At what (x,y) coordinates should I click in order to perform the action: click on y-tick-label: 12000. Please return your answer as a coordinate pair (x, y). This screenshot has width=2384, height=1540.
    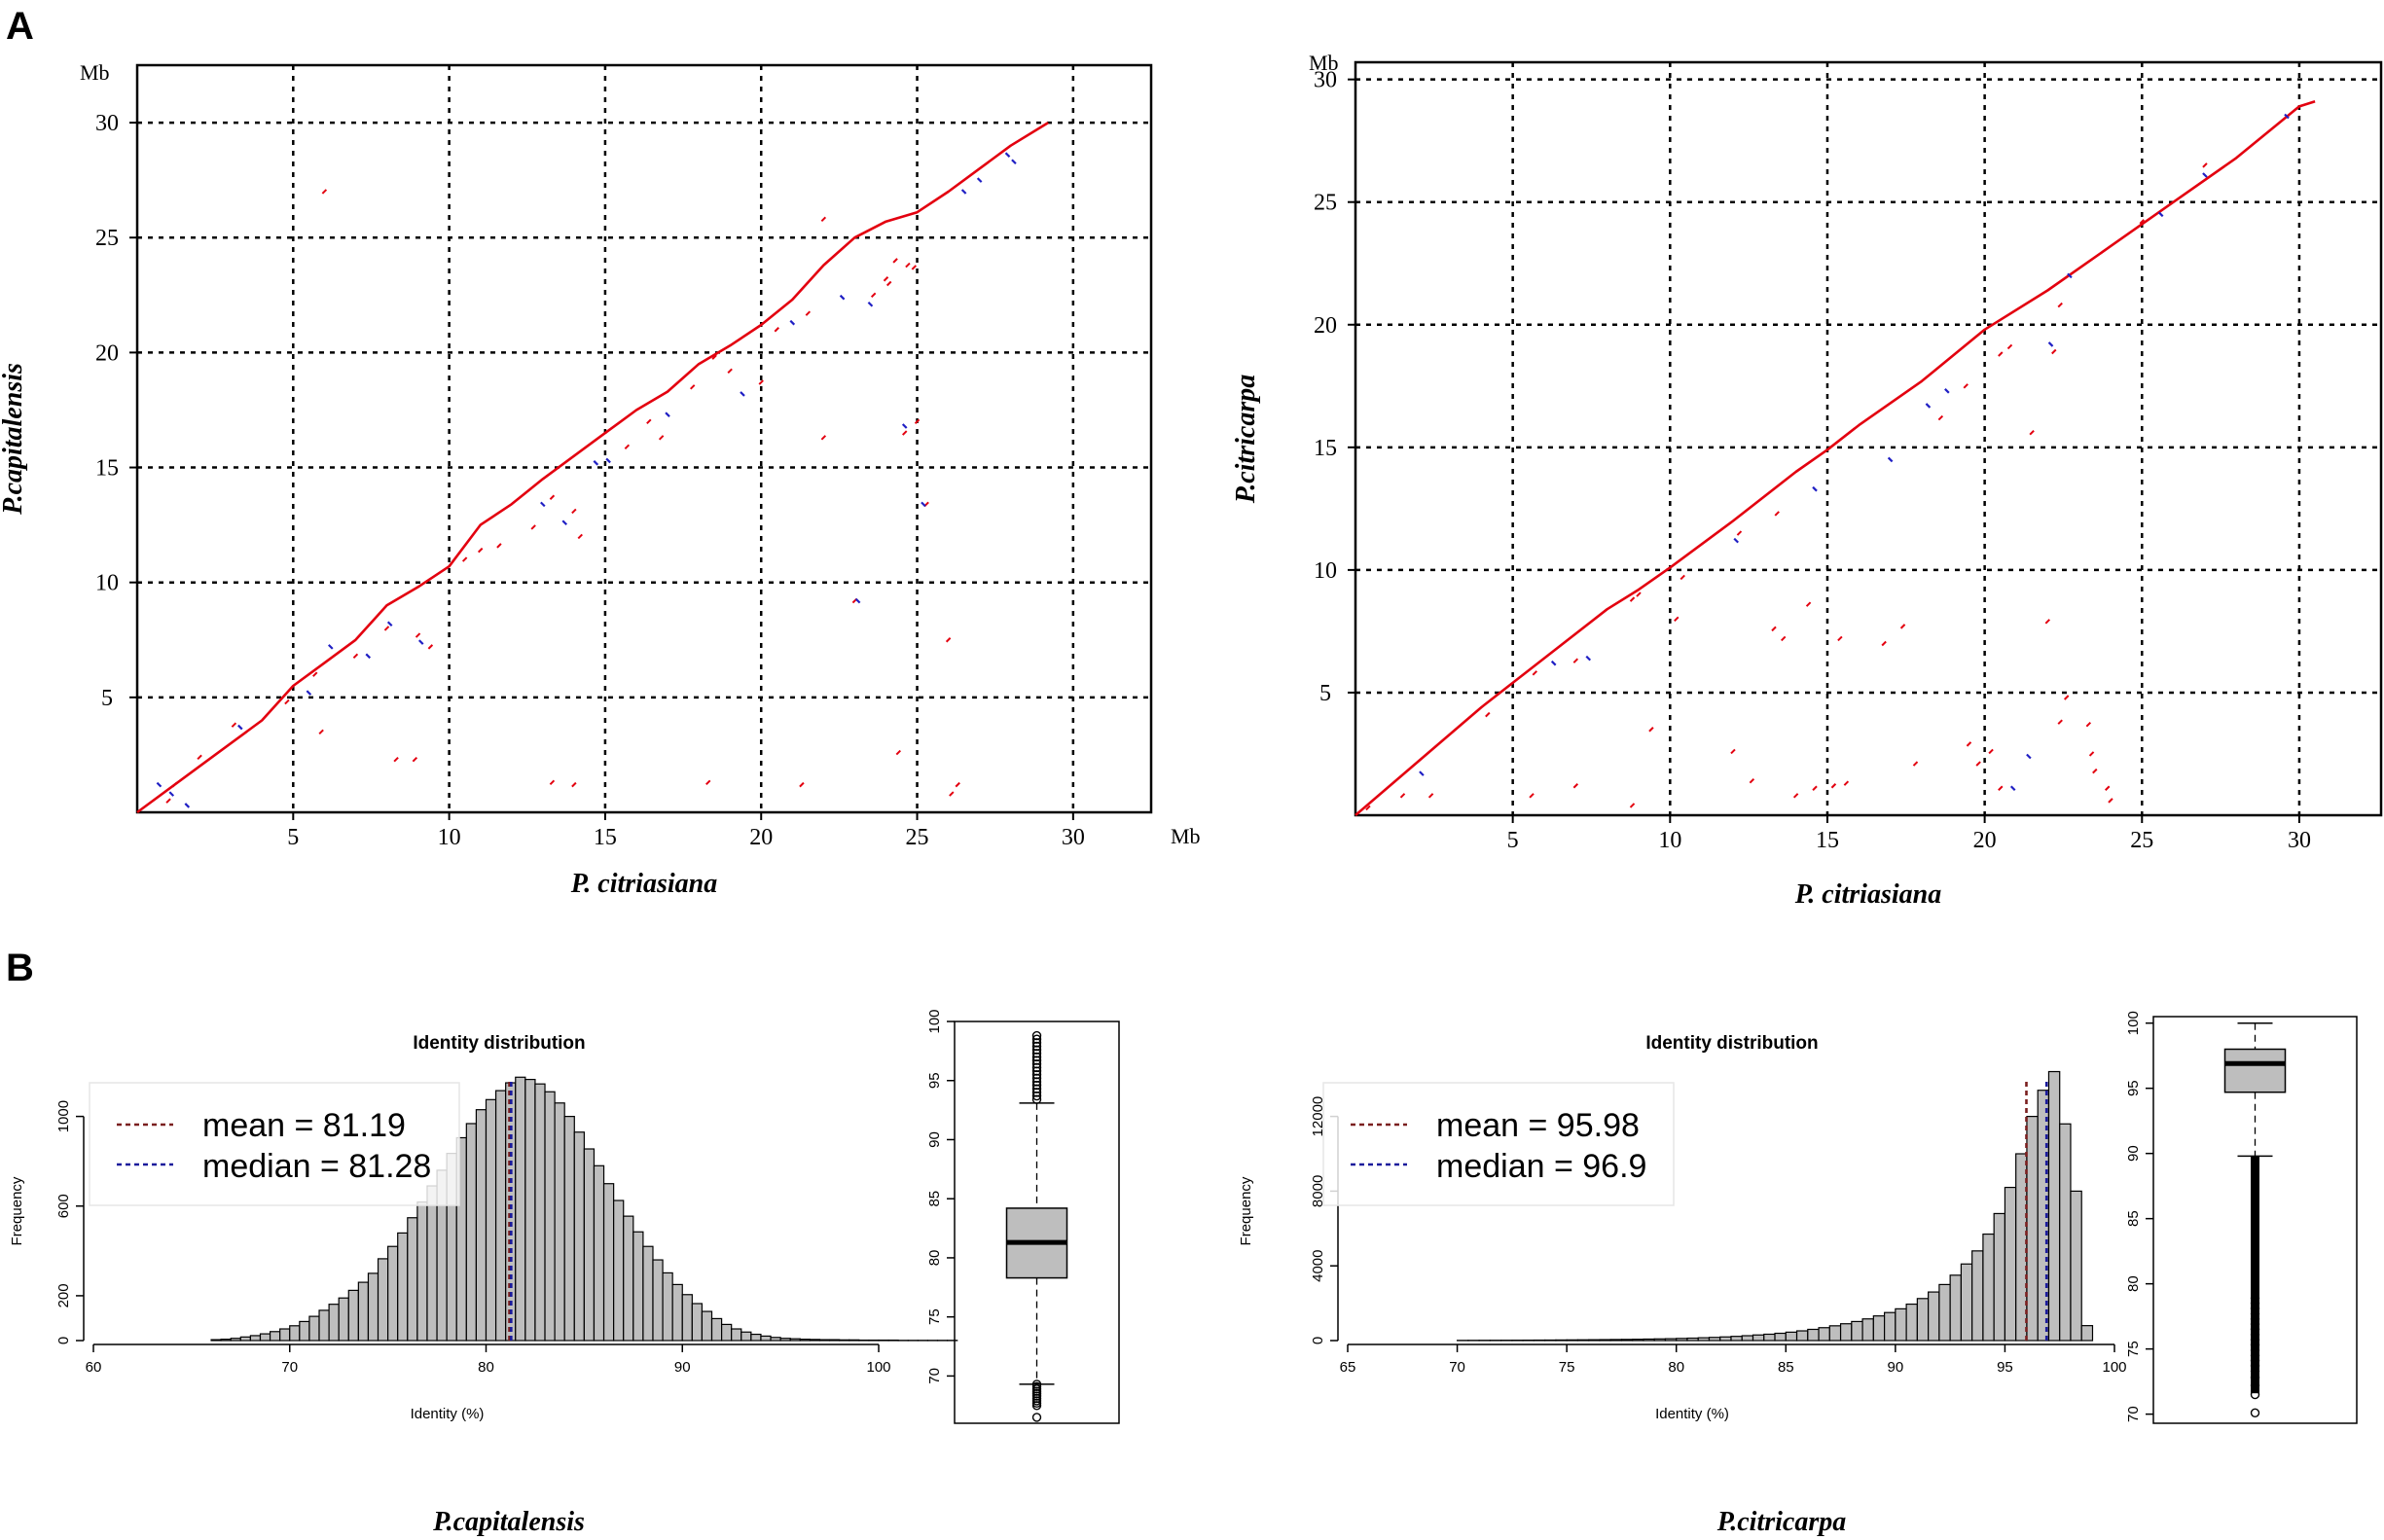
    Looking at the image, I should click on (1318, 1116).